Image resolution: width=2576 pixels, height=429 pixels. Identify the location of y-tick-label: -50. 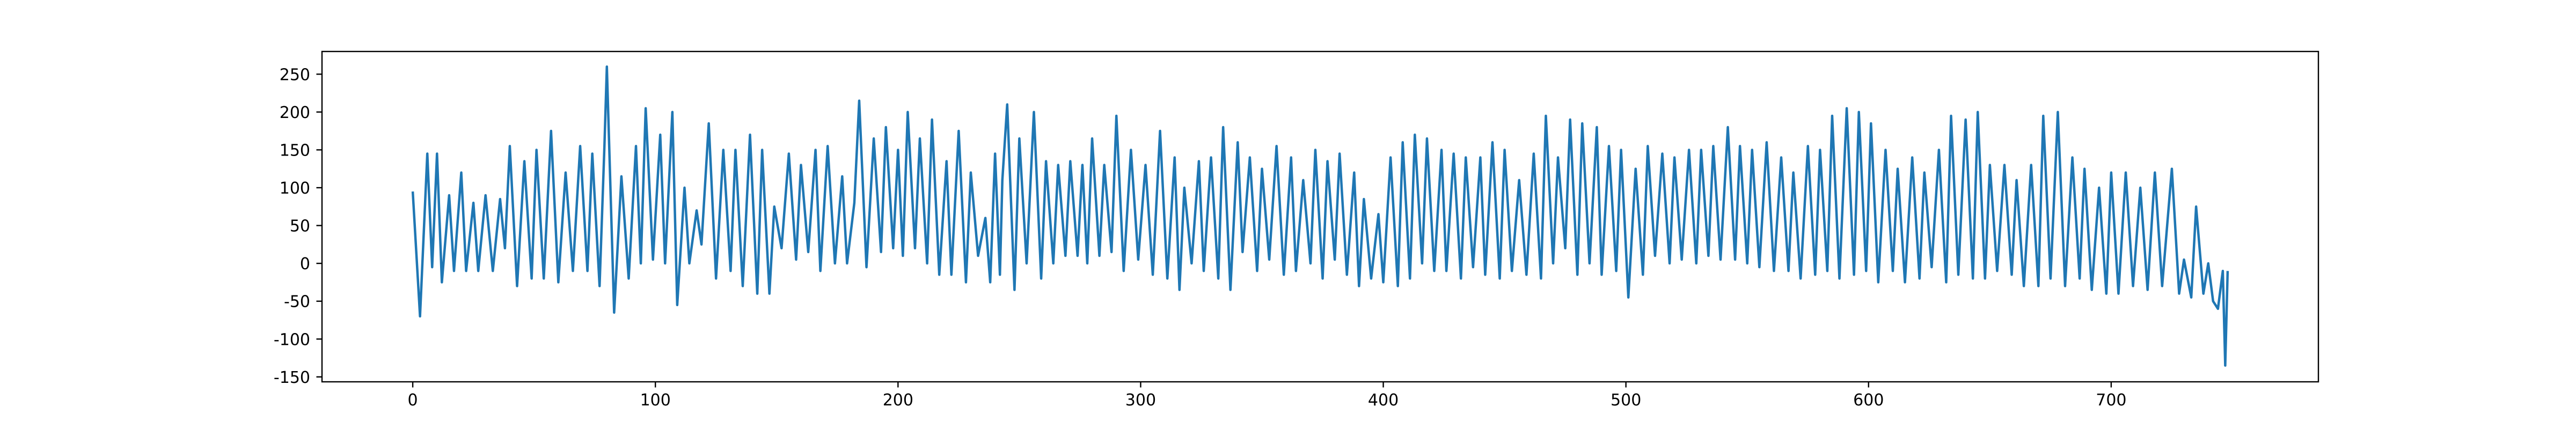
(297, 302).